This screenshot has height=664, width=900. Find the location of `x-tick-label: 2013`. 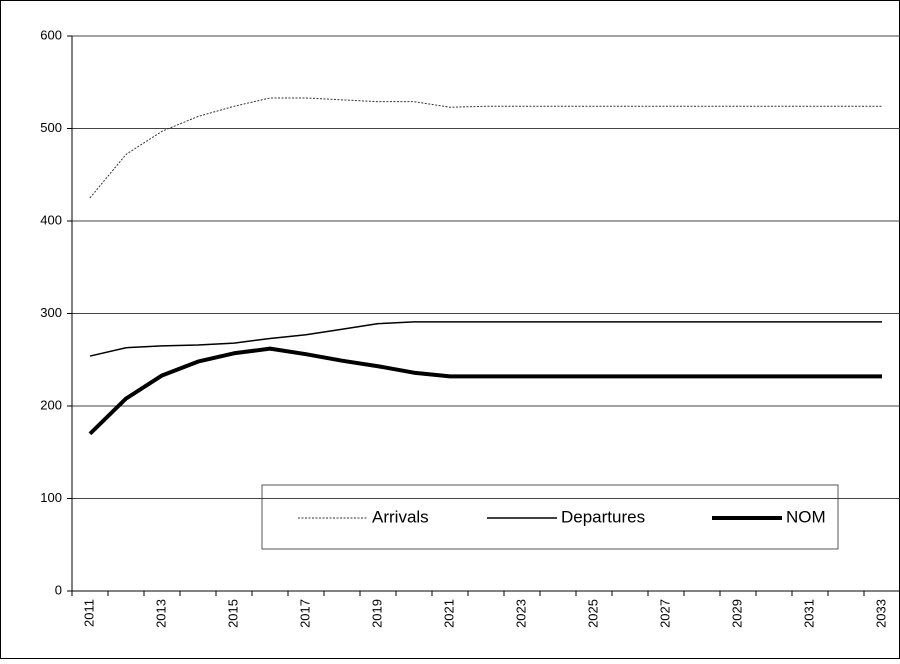

x-tick-label: 2013 is located at coordinates (160, 613).